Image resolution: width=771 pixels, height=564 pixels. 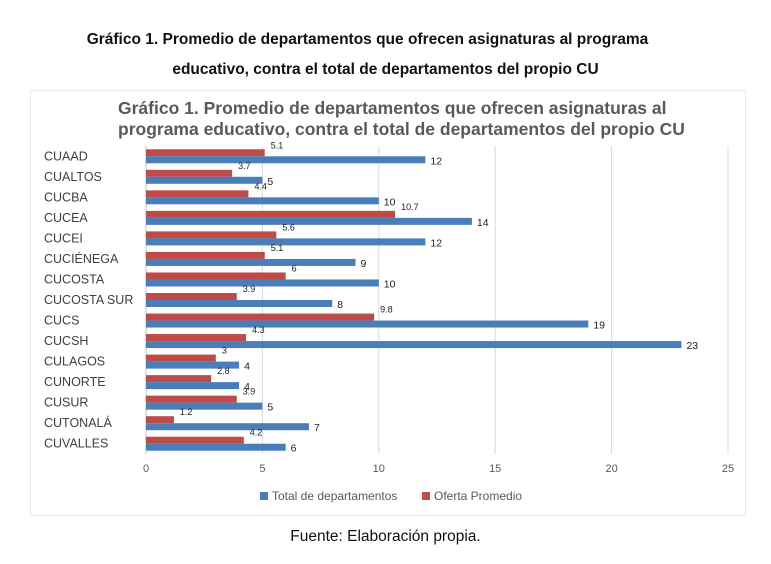 What do you see at coordinates (73, 177) in the screenshot?
I see `category-label: CUALTOS` at bounding box center [73, 177].